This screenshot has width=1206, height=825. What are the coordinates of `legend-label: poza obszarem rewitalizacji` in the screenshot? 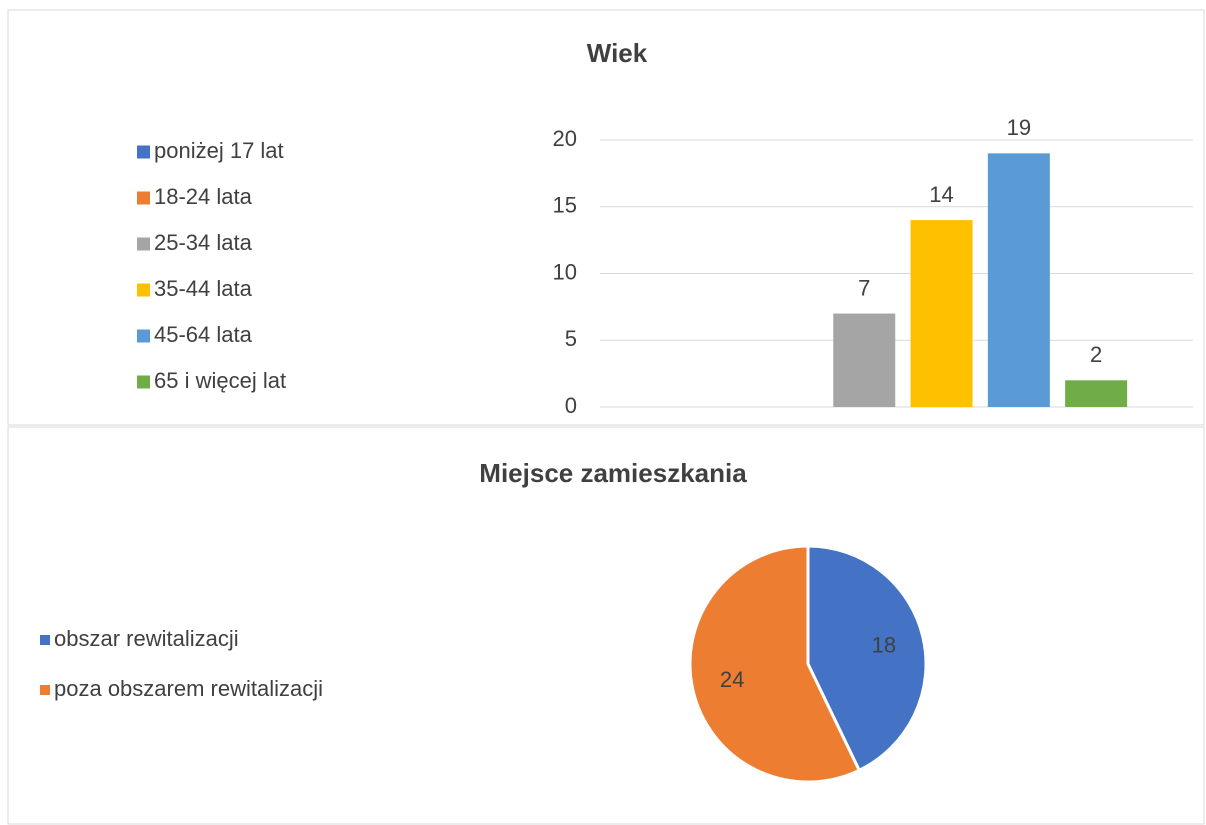 It's located at (188, 688).